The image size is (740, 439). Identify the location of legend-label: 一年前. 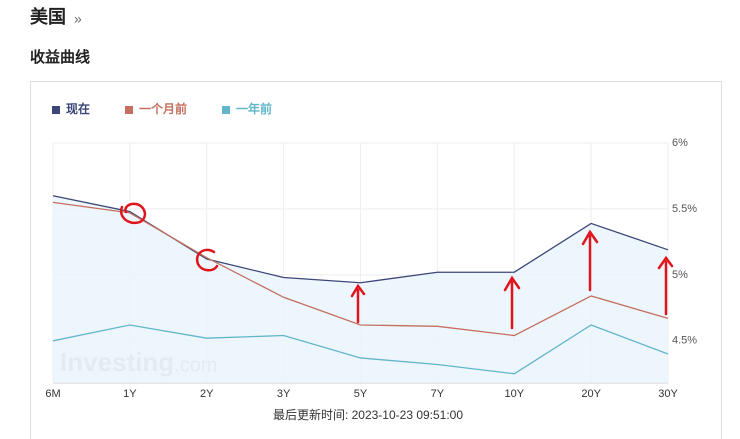
(254, 108).